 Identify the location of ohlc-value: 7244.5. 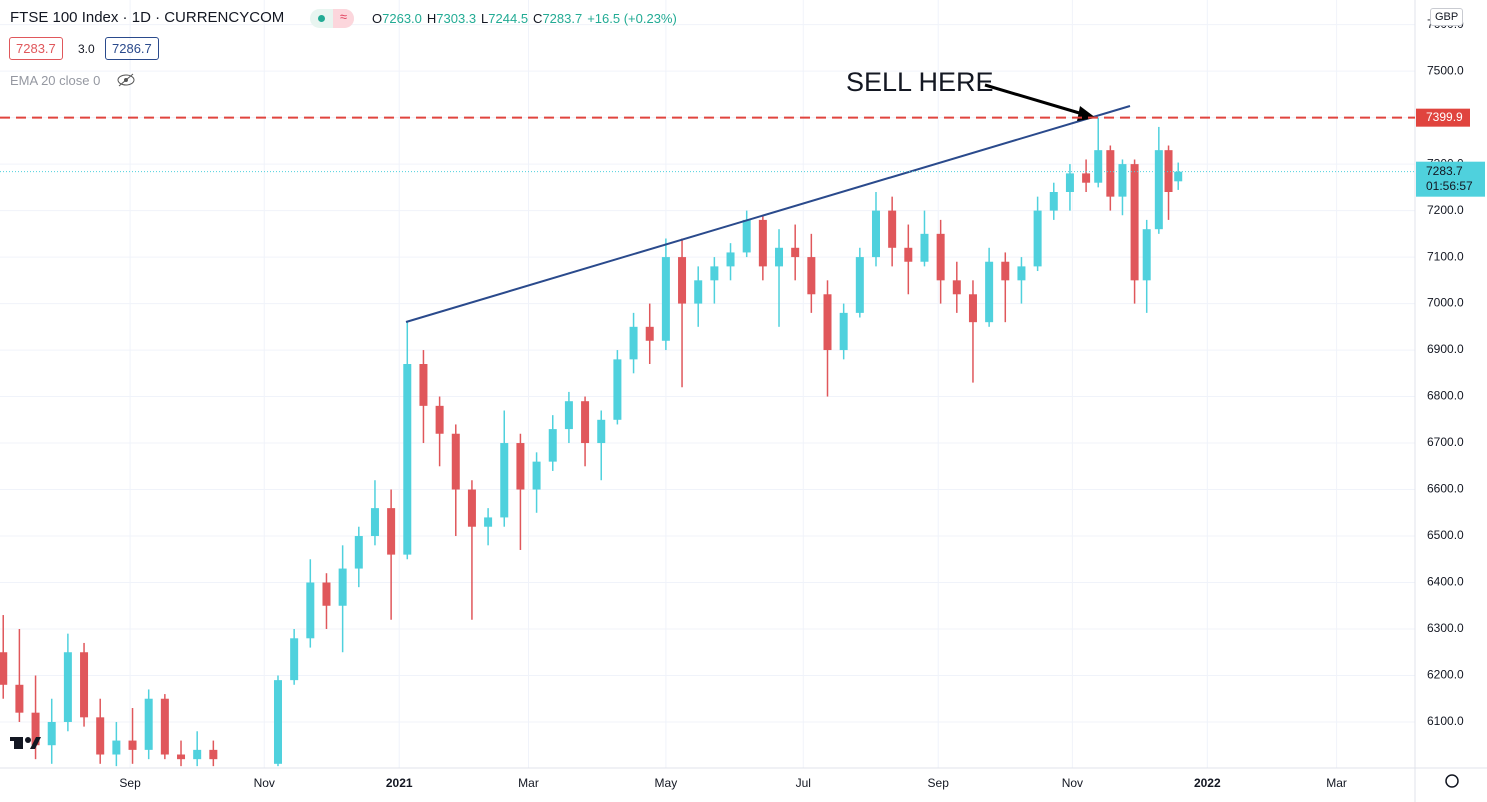
(508, 18).